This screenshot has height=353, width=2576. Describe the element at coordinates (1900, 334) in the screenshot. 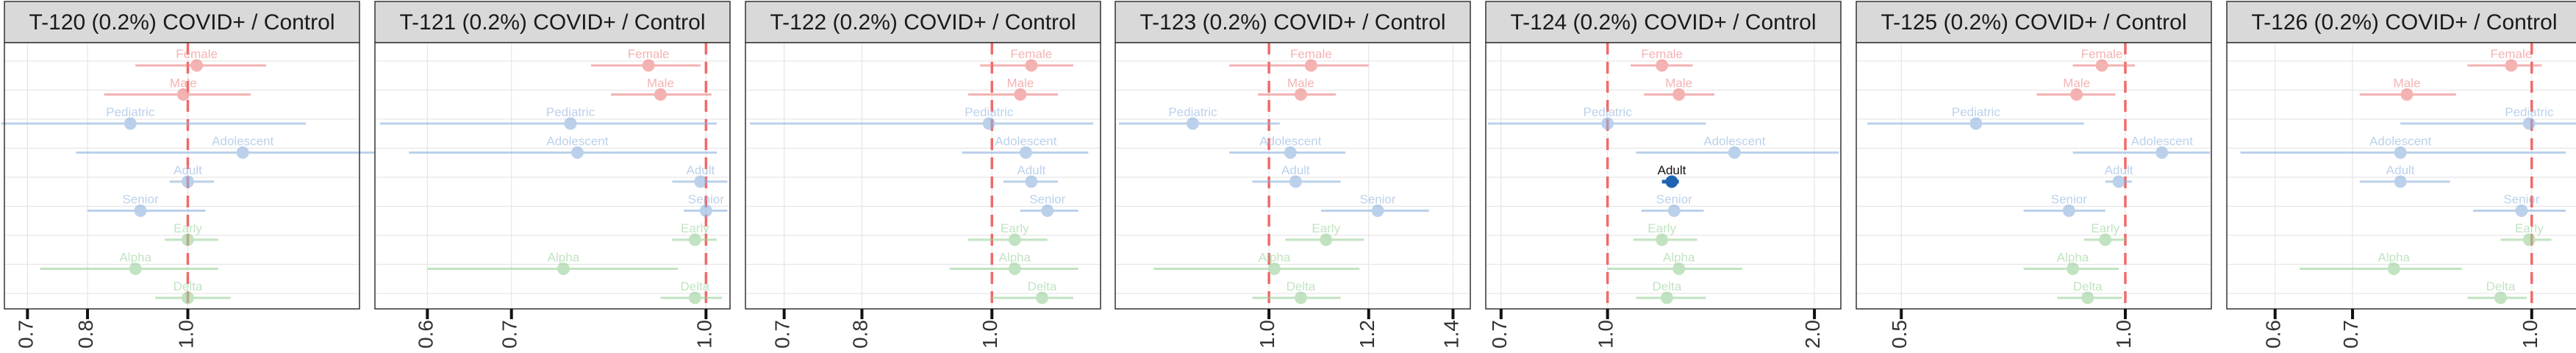

I see `x-tick-label: 0.5` at that location.